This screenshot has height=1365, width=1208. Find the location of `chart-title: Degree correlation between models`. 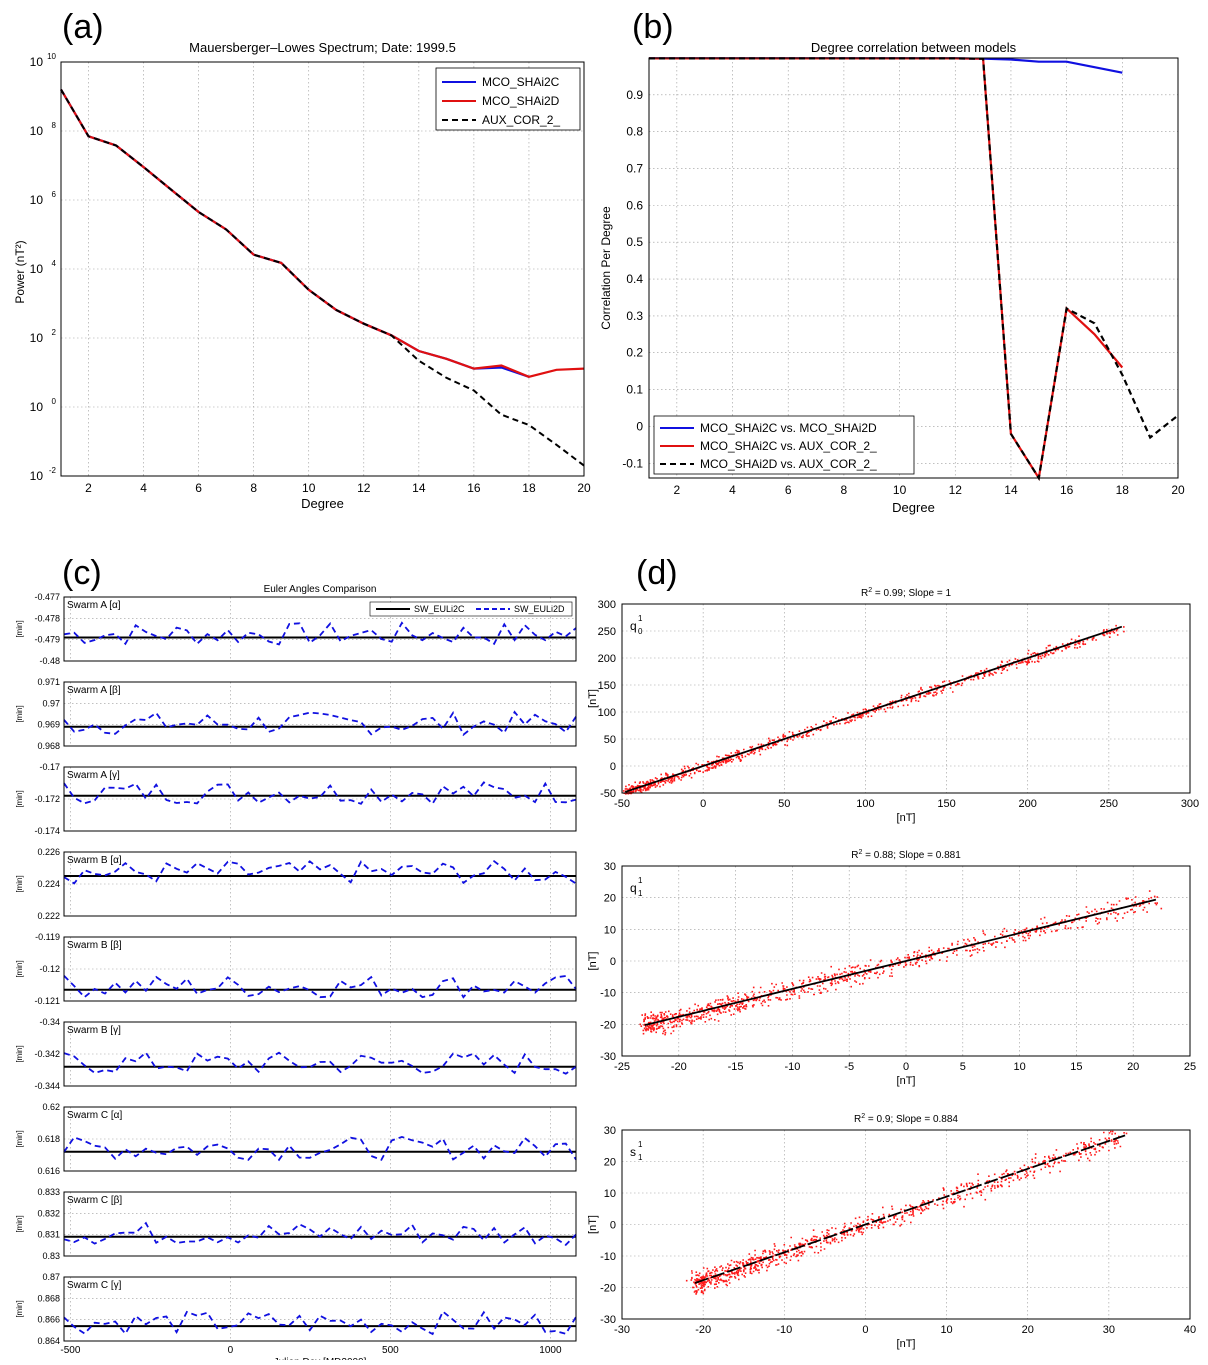

chart-title: Degree correlation between models is located at coordinates (914, 47).